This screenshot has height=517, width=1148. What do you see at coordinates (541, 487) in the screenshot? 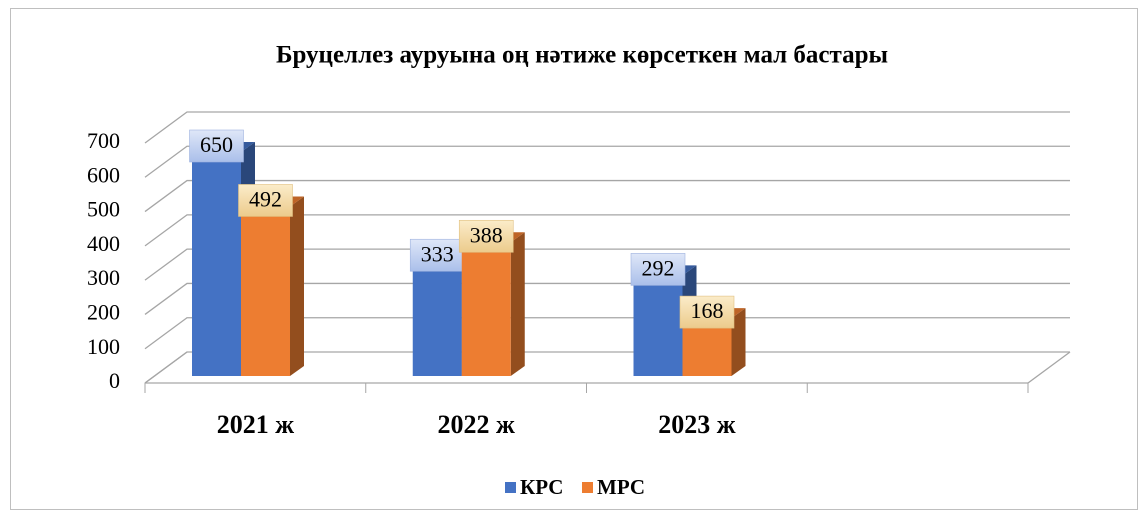
I see `legend-label: КРС` at bounding box center [541, 487].